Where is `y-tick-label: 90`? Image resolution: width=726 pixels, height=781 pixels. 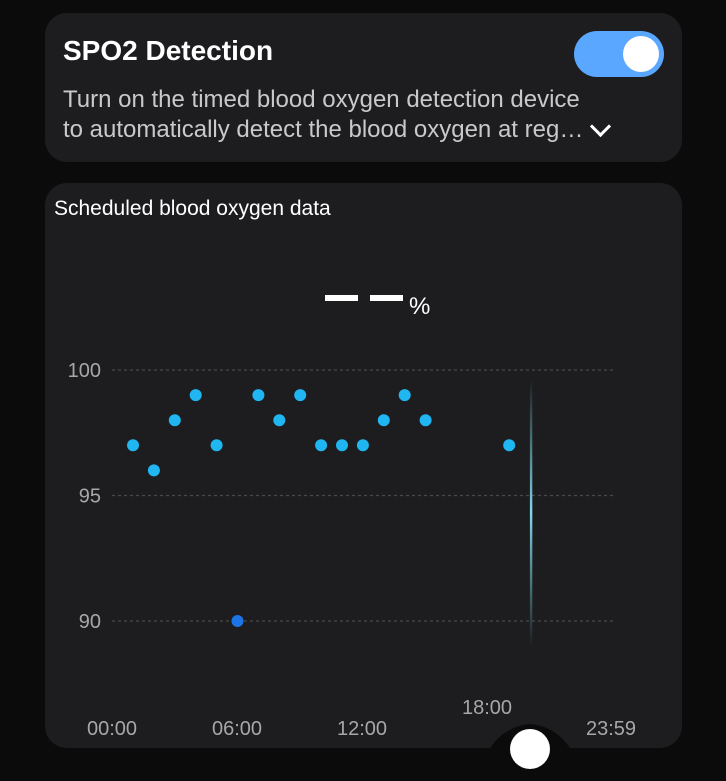
y-tick-label: 90 is located at coordinates (90, 622).